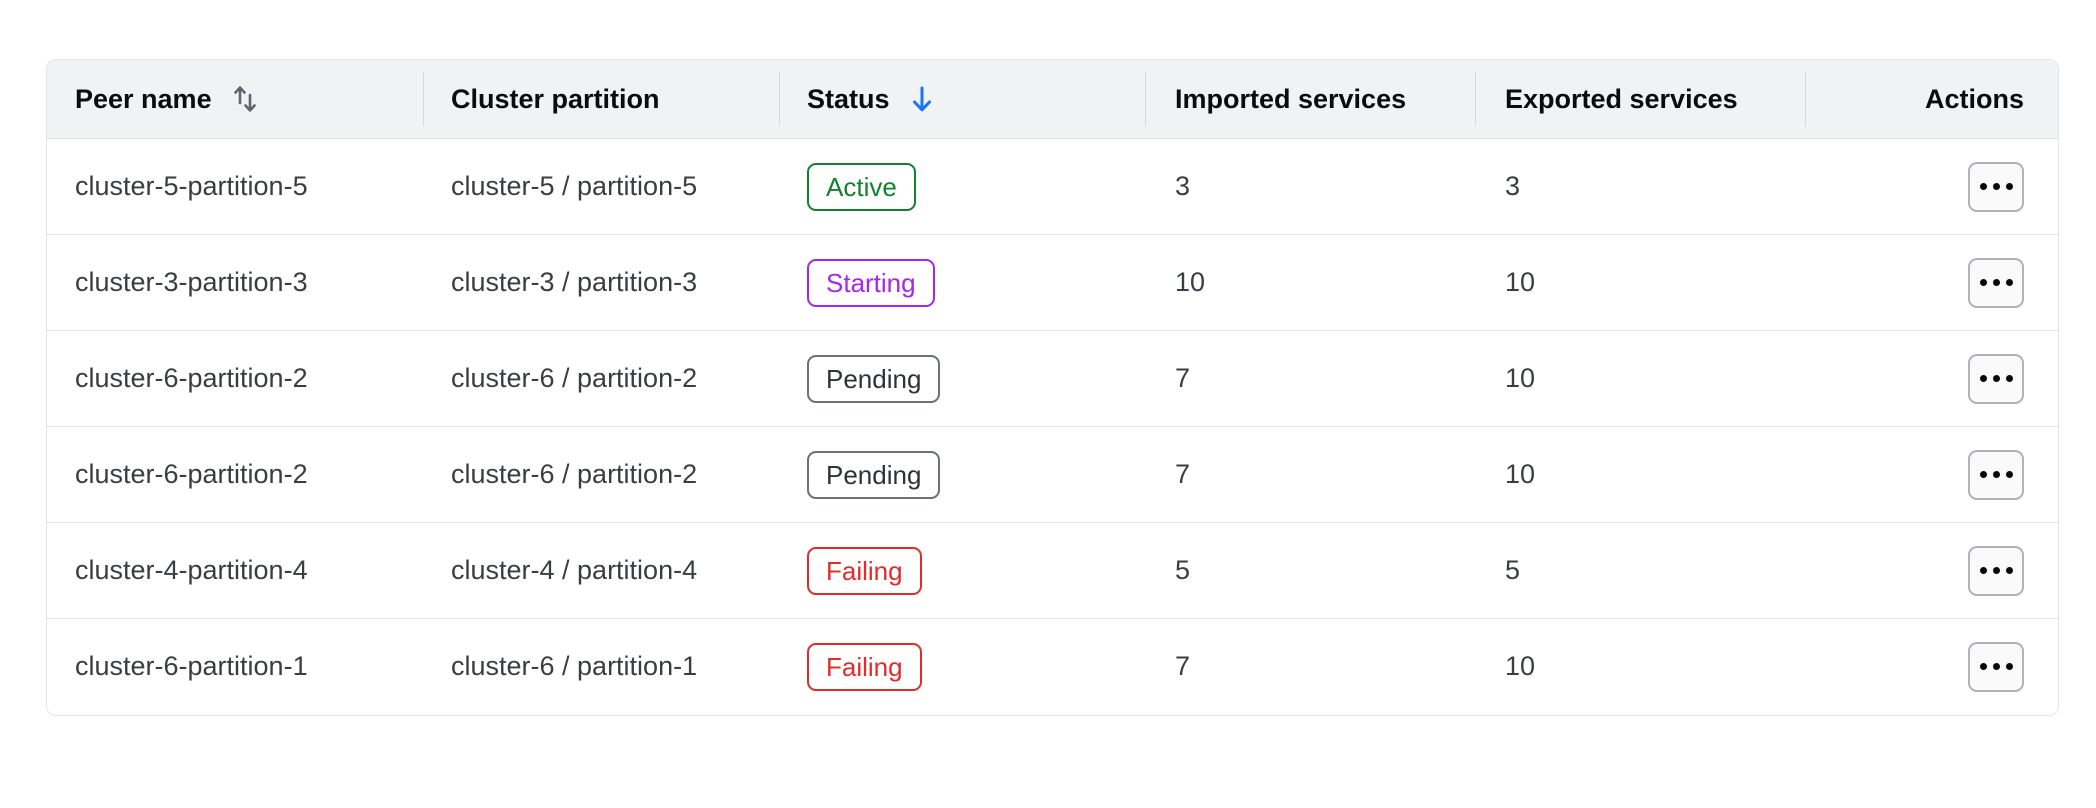 The image size is (2096, 808). I want to click on status-badge-label: Starting, so click(871, 282).